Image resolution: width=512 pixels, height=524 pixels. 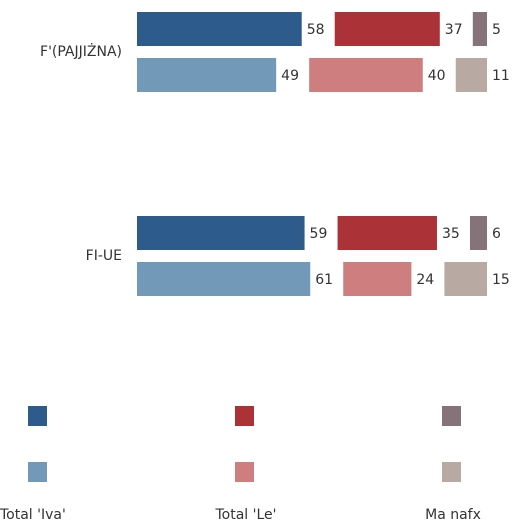 What do you see at coordinates (451, 234) in the screenshot?
I see `value-label: 35` at bounding box center [451, 234].